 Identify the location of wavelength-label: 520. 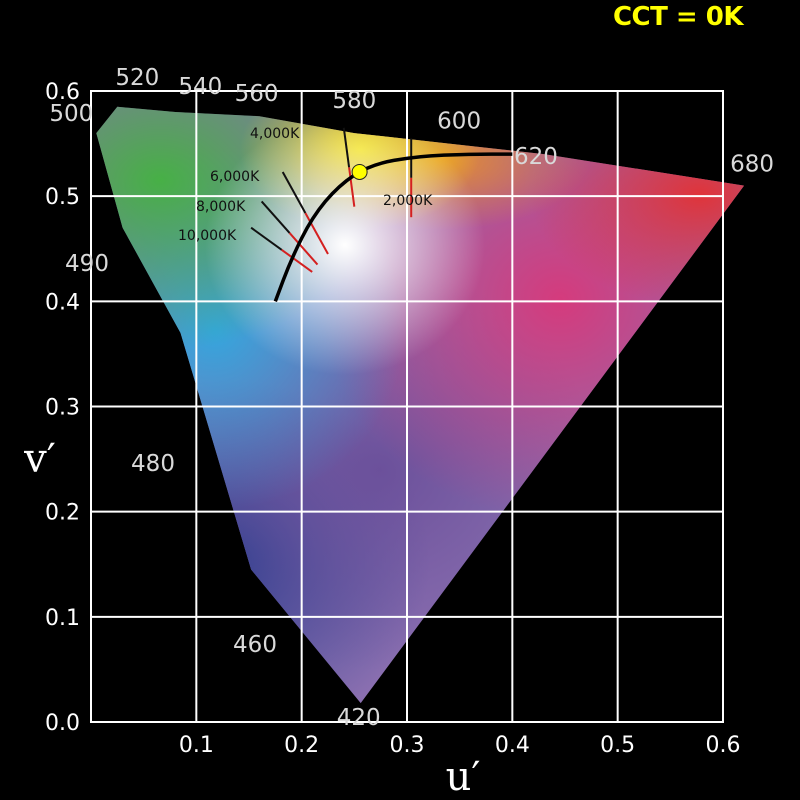
(137, 78).